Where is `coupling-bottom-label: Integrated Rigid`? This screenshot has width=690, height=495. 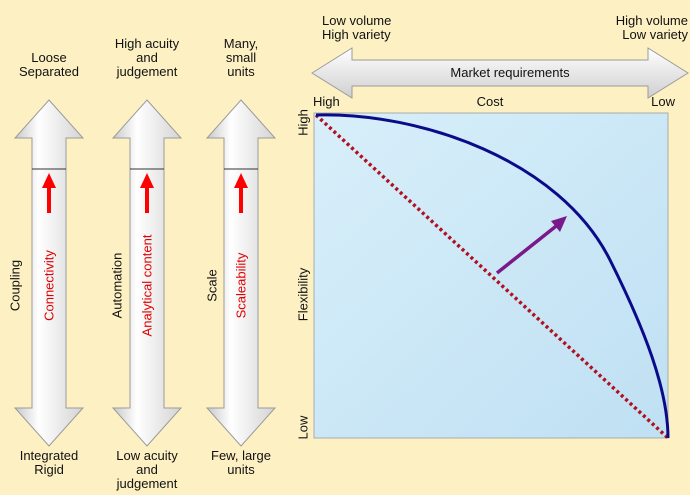
coupling-bottom-label: Integrated Rigid is located at coordinates (49, 463).